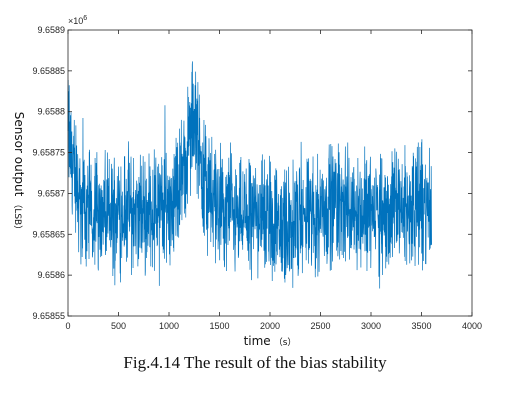 This screenshot has height=412, width=510. Describe the element at coordinates (48, 316) in the screenshot. I see `y-tick-label: 9.65855` at that location.